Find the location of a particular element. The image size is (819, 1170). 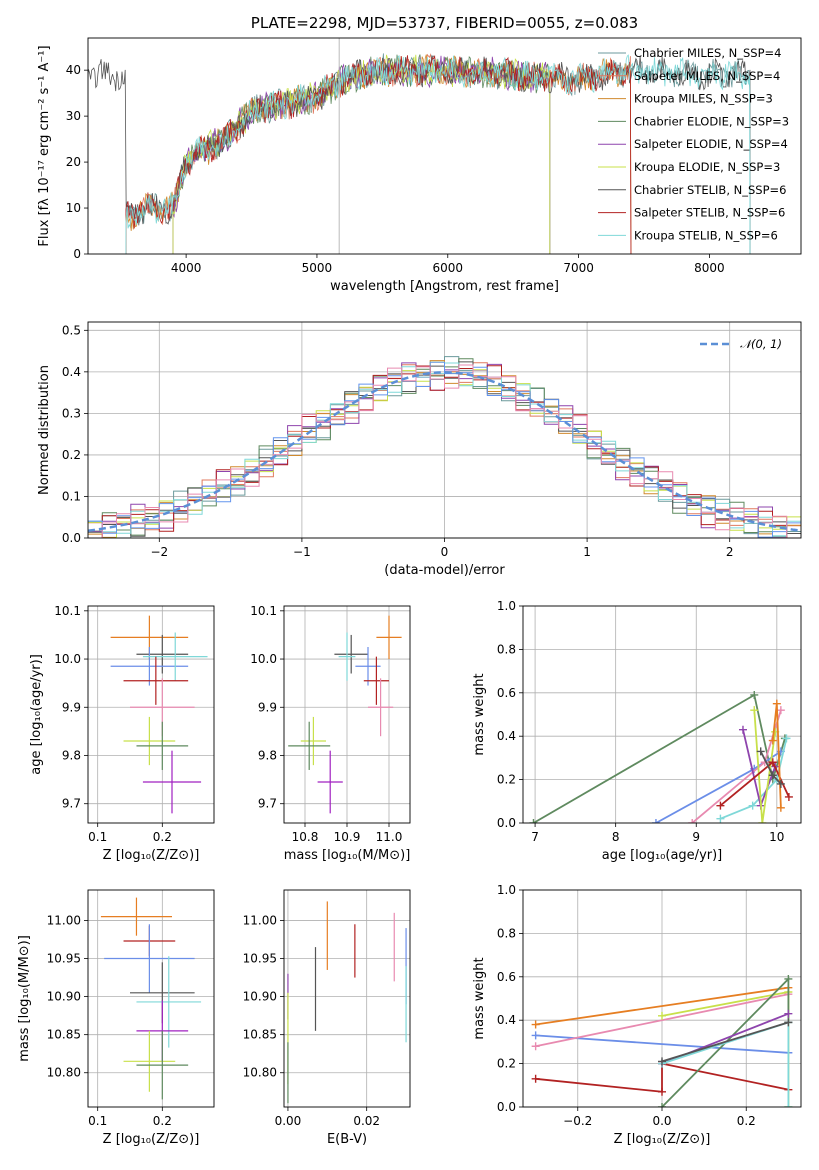

y-tick-label: 0.2 is located at coordinates (506, 1064).